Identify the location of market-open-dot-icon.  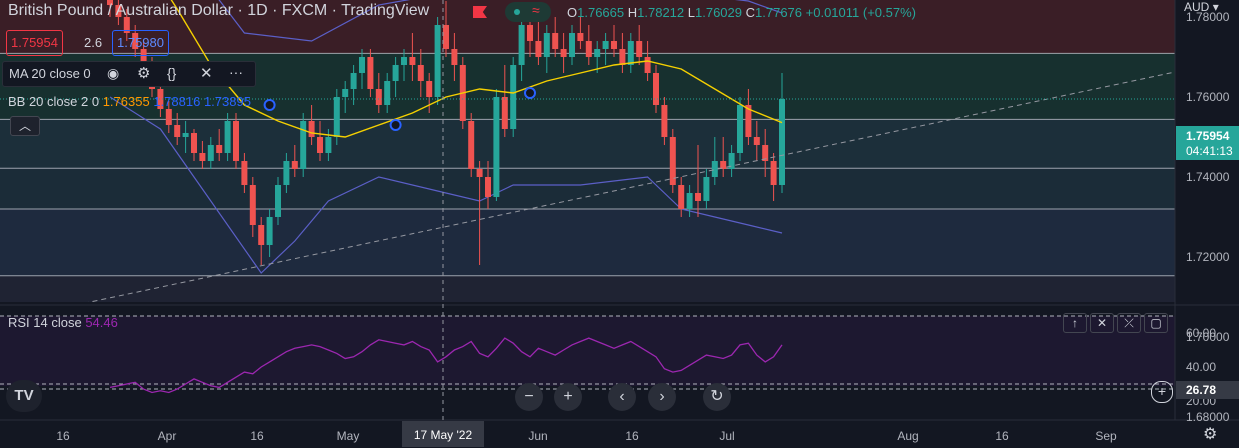
(517, 12).